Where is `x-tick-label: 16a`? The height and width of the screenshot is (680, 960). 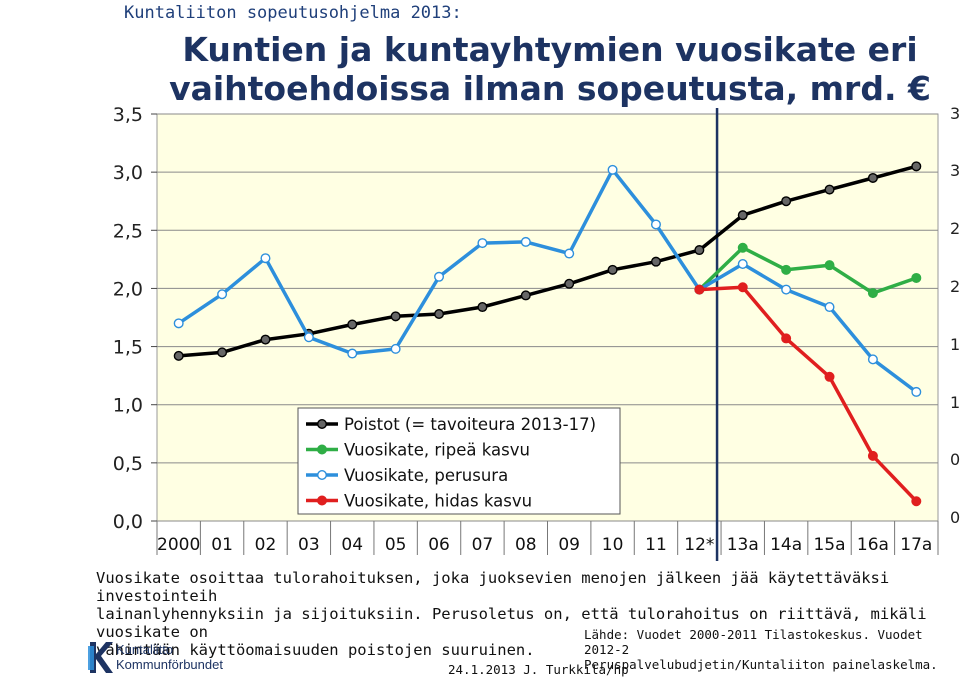
x-tick-label: 16a is located at coordinates (873, 545).